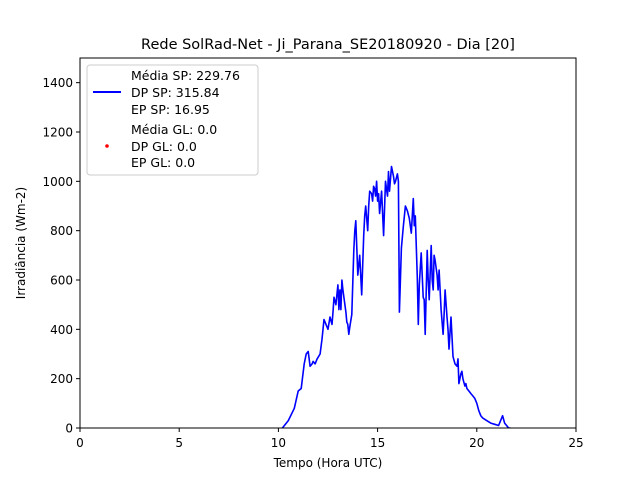  Describe the element at coordinates (61, 330) in the screenshot. I see `y-tick-label: 400` at that location.